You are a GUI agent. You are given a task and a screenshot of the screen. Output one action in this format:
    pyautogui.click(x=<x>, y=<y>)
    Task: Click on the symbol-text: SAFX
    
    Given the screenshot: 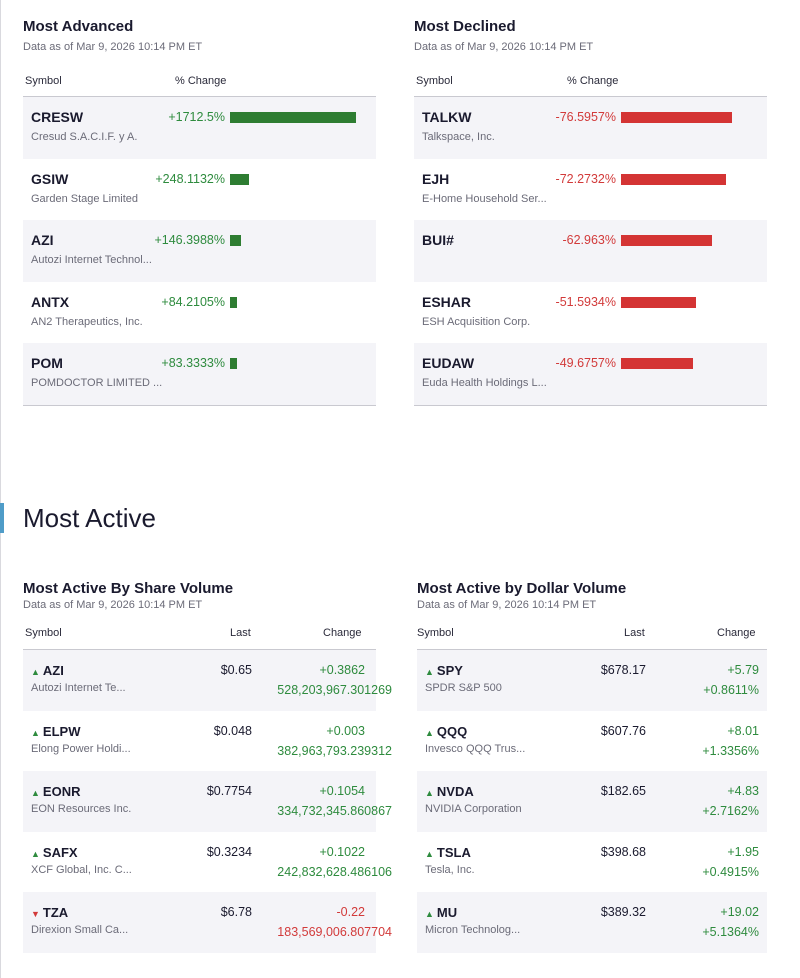 What is the action you would take?
    pyautogui.click(x=60, y=852)
    